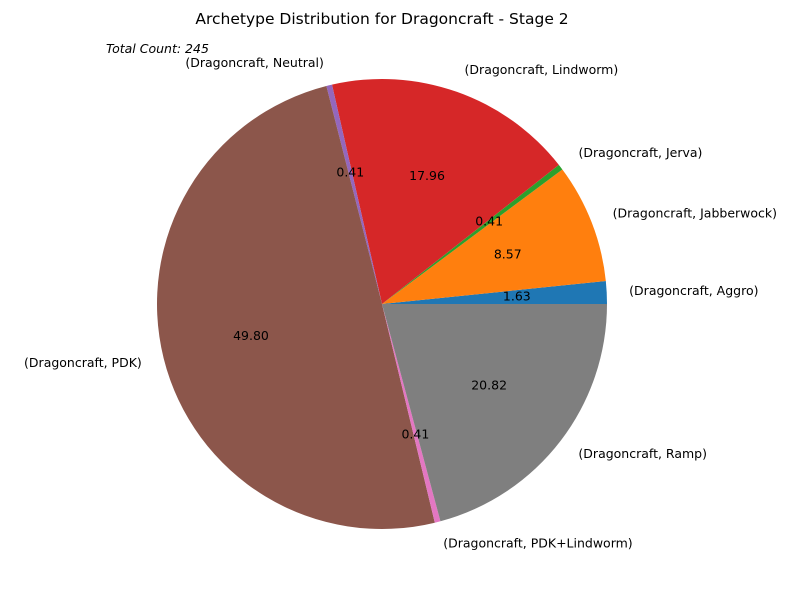  What do you see at coordinates (251, 335) in the screenshot?
I see `percent-label-5: 49.80` at bounding box center [251, 335].